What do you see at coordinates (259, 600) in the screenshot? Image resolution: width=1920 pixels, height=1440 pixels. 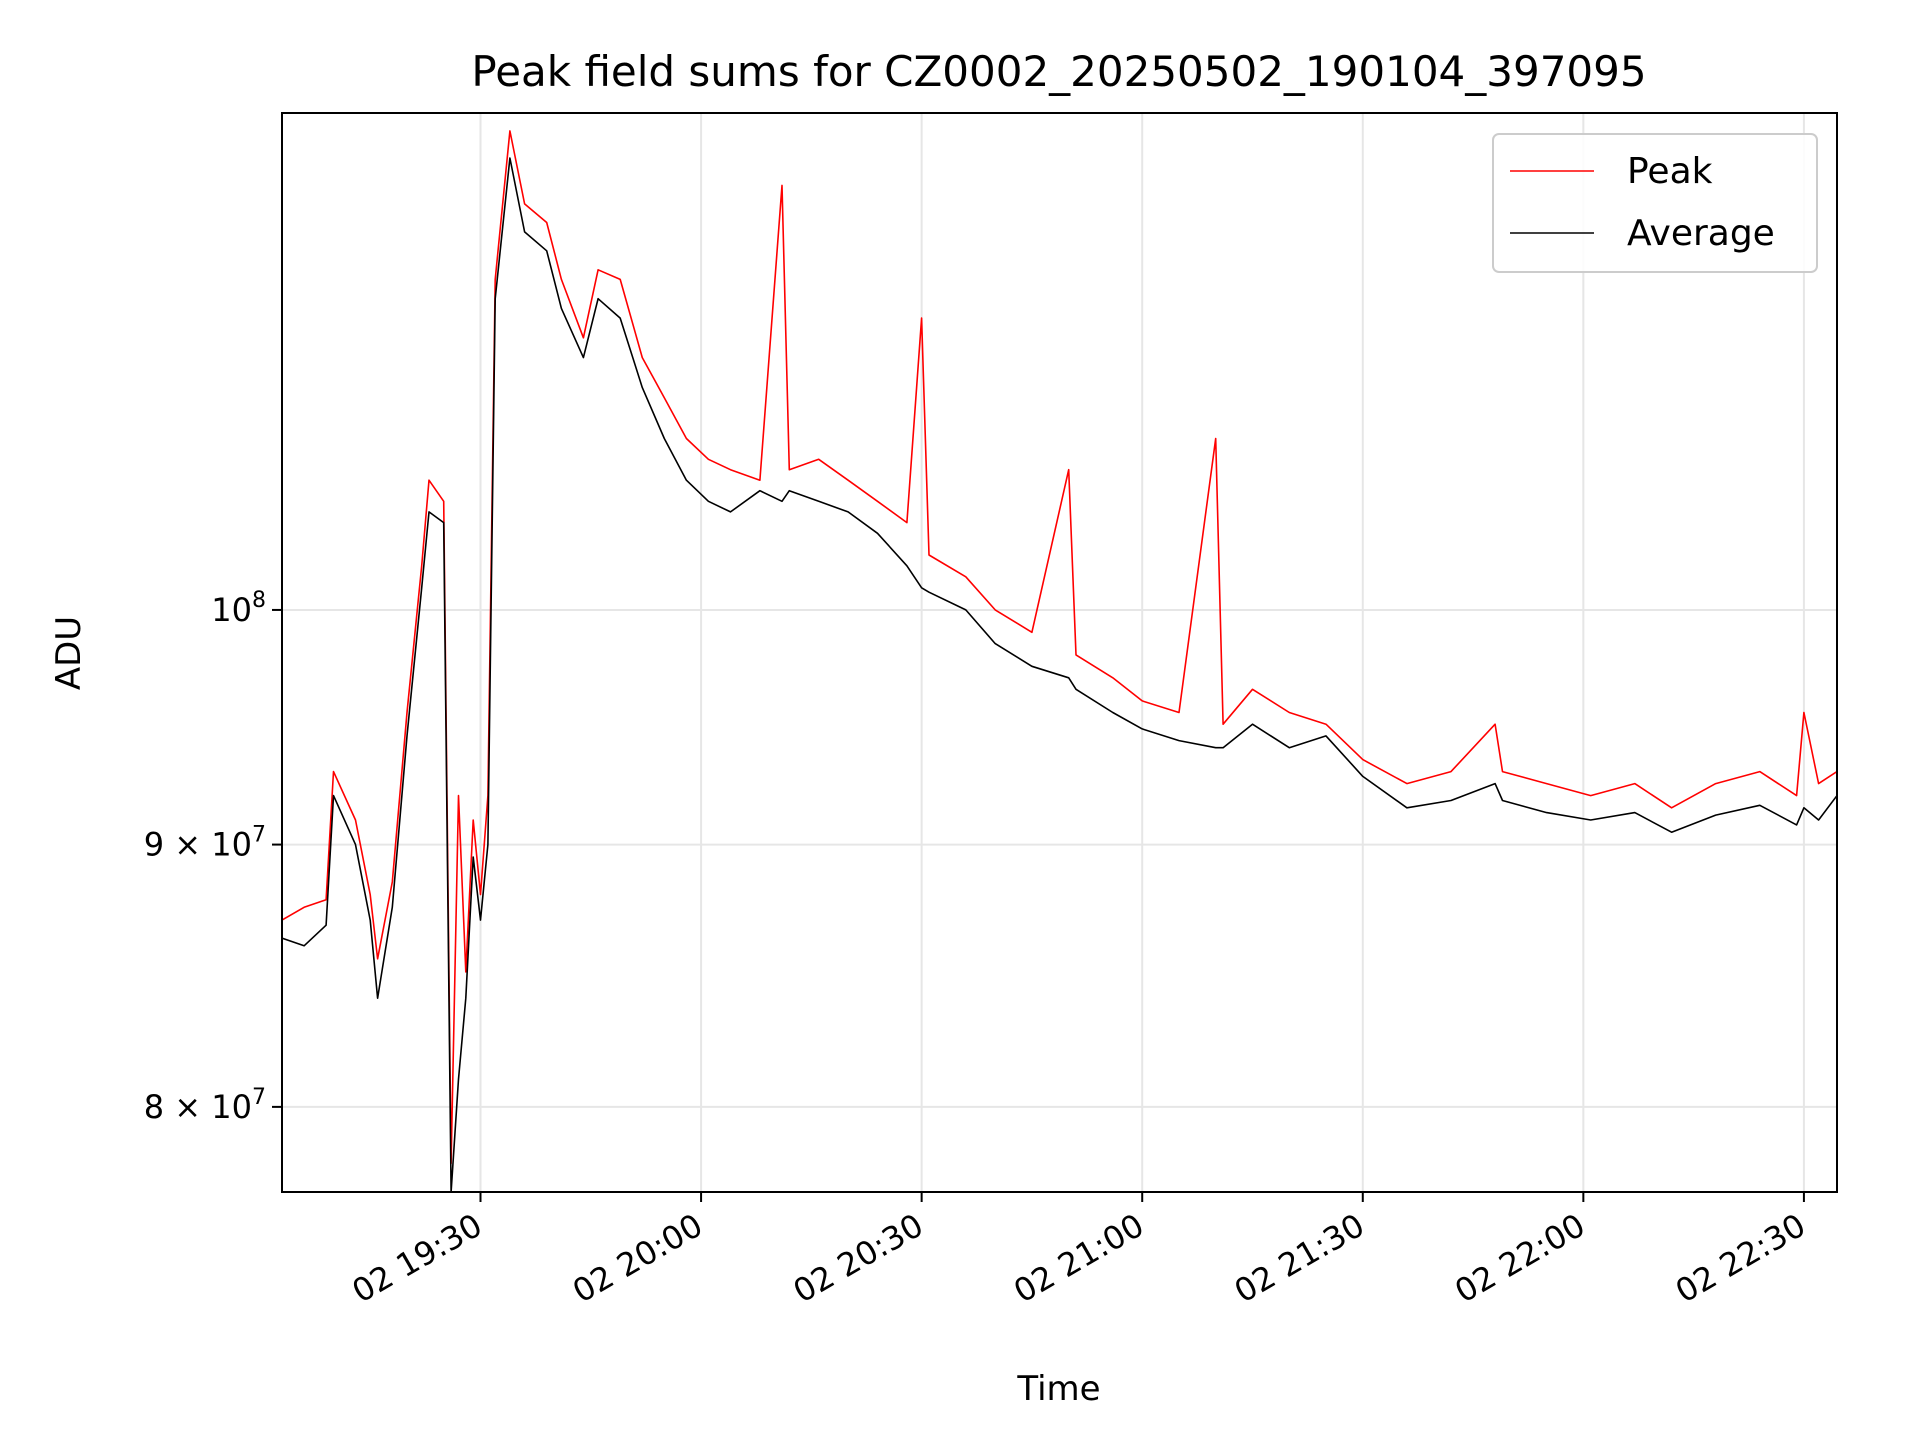 I see `y-tick-exponent: 8` at bounding box center [259, 600].